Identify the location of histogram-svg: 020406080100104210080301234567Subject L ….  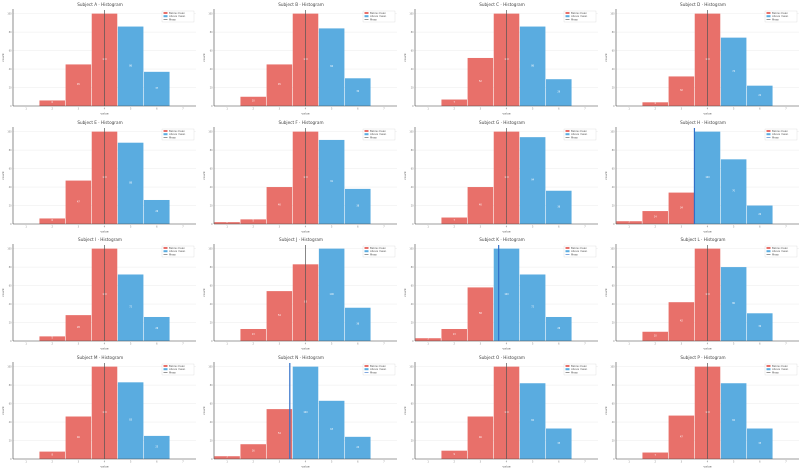
(701, 294).